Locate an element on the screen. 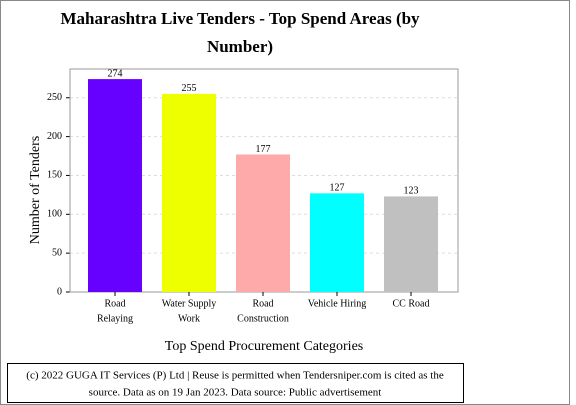 The width and height of the screenshot is (576, 405). value-label: 255 is located at coordinates (189, 88).